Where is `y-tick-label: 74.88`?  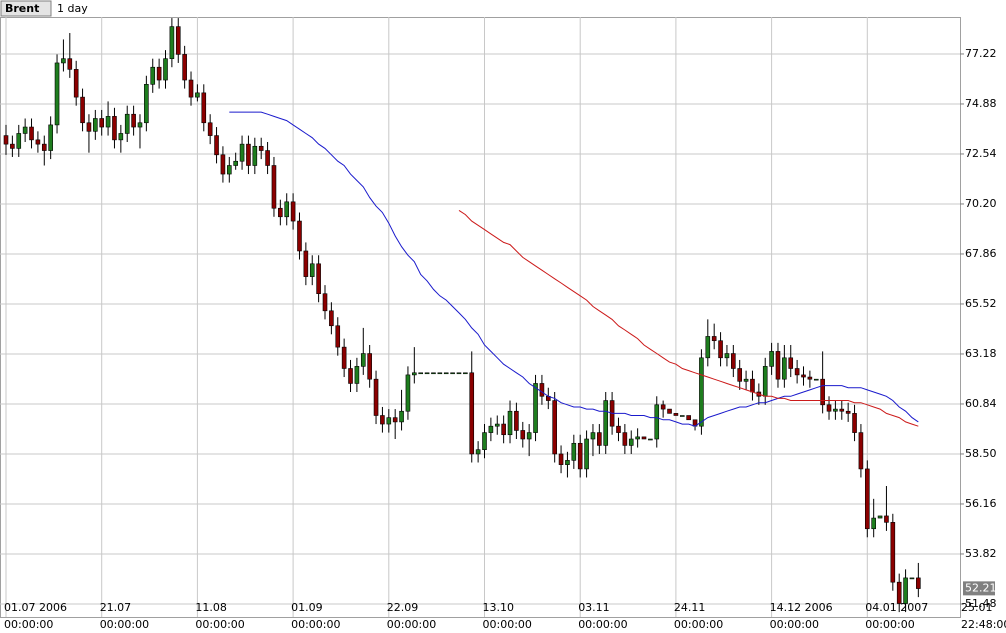
y-tick-label: 74.88 is located at coordinates (981, 103).